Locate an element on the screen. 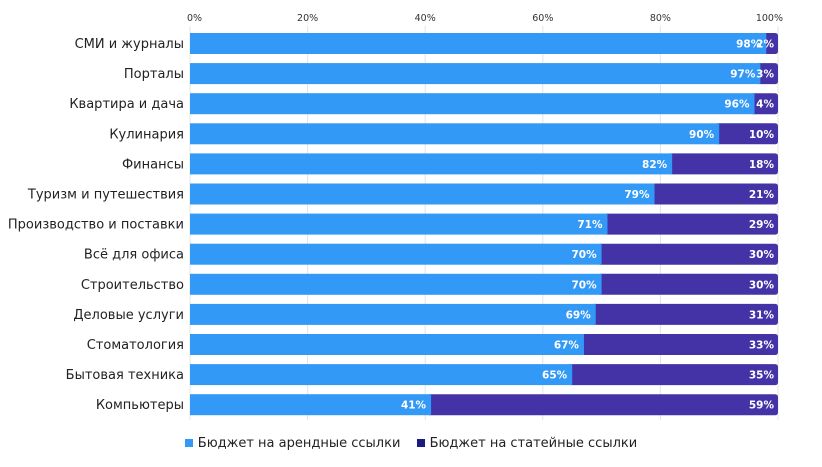 This screenshot has height=467, width=822. category-label: Бытовая техника is located at coordinates (125, 375).